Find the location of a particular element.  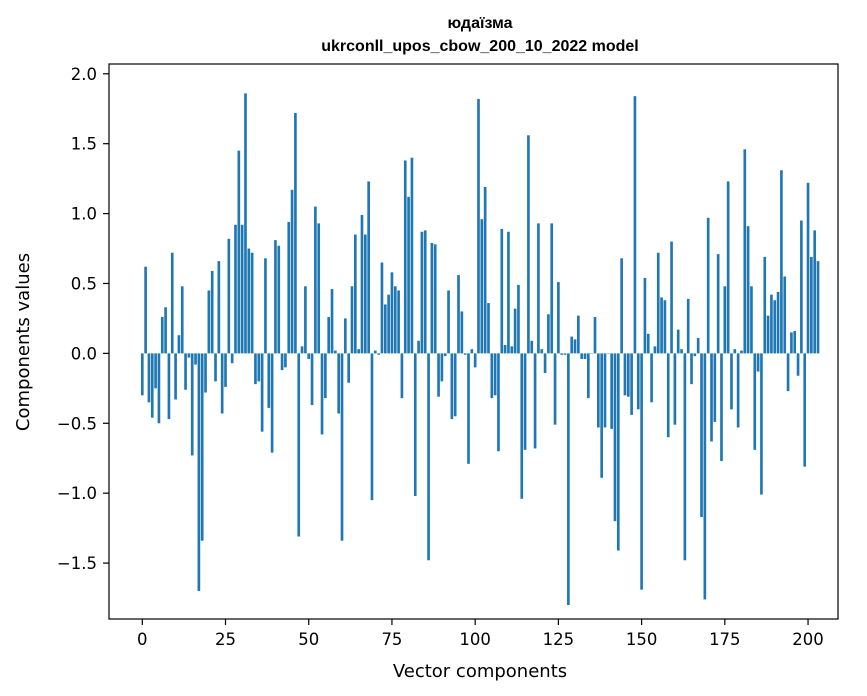

y-tick-label: 0.5 is located at coordinates (84, 283).